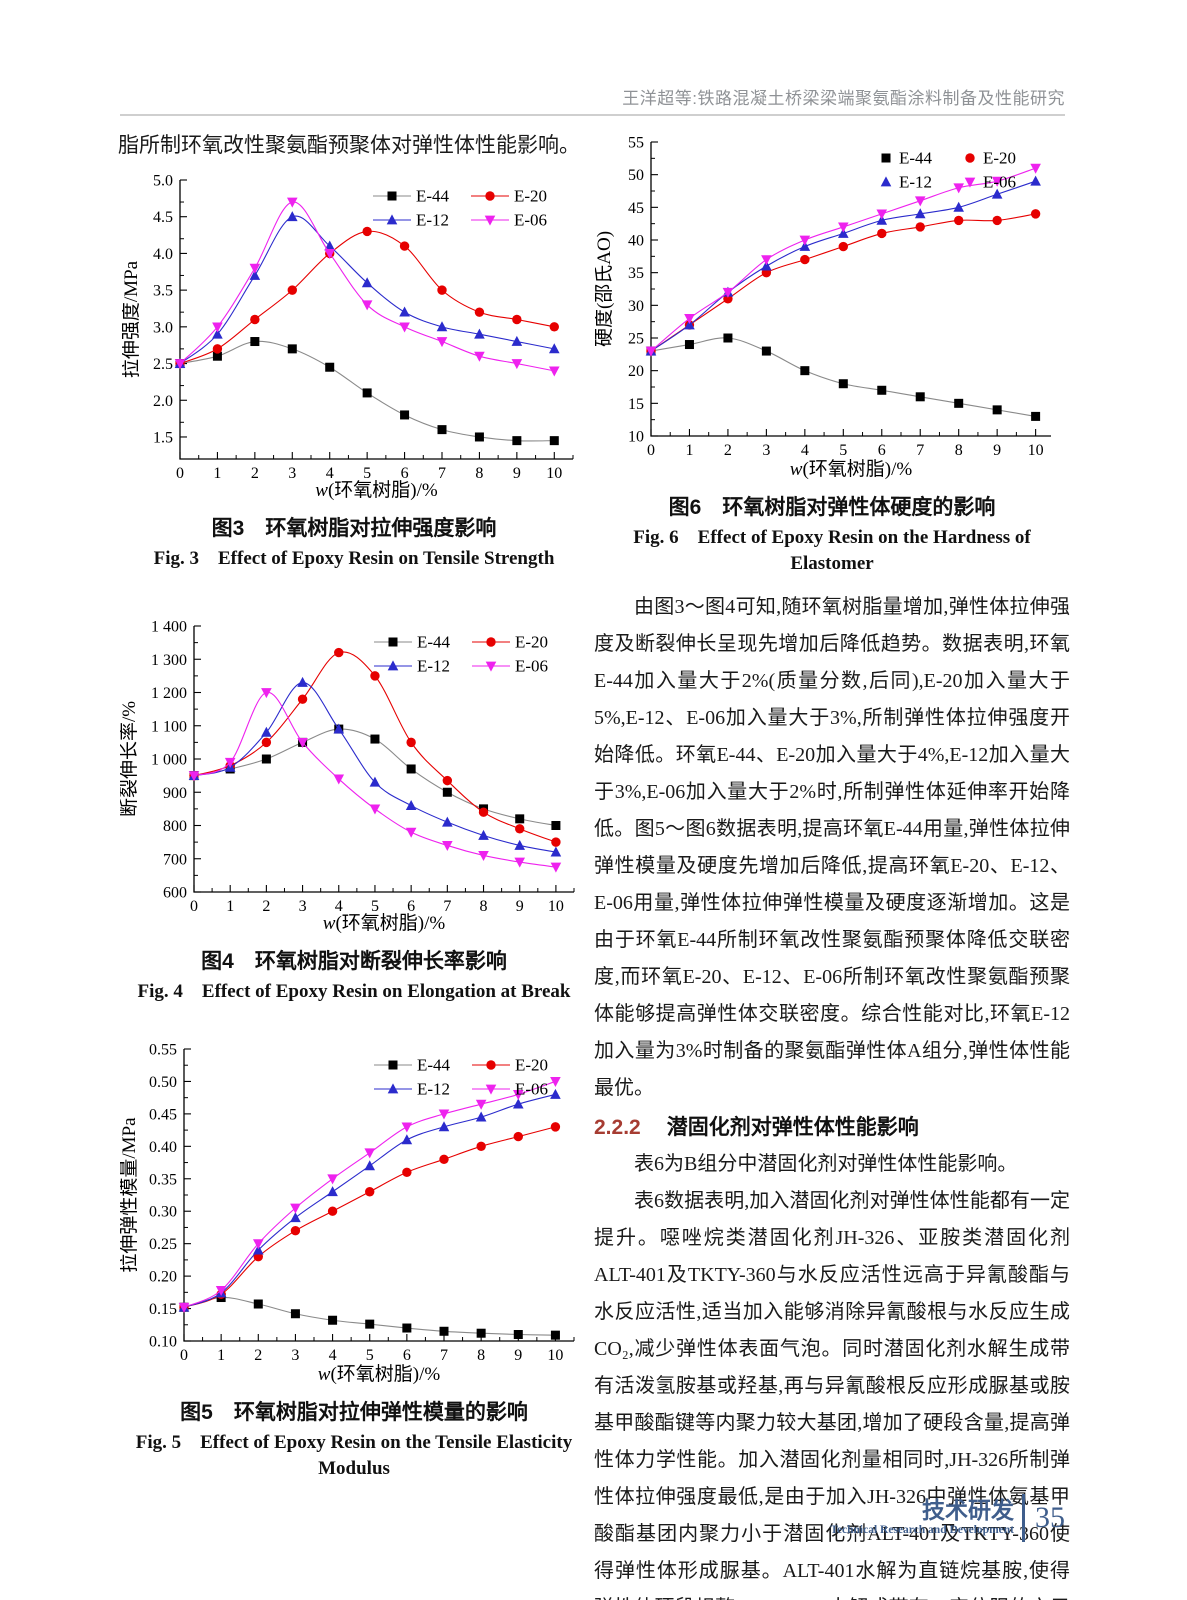 This screenshot has height=1600, width=1187. Describe the element at coordinates (333, 1355) in the screenshot. I see `svg-text: 4` at that location.